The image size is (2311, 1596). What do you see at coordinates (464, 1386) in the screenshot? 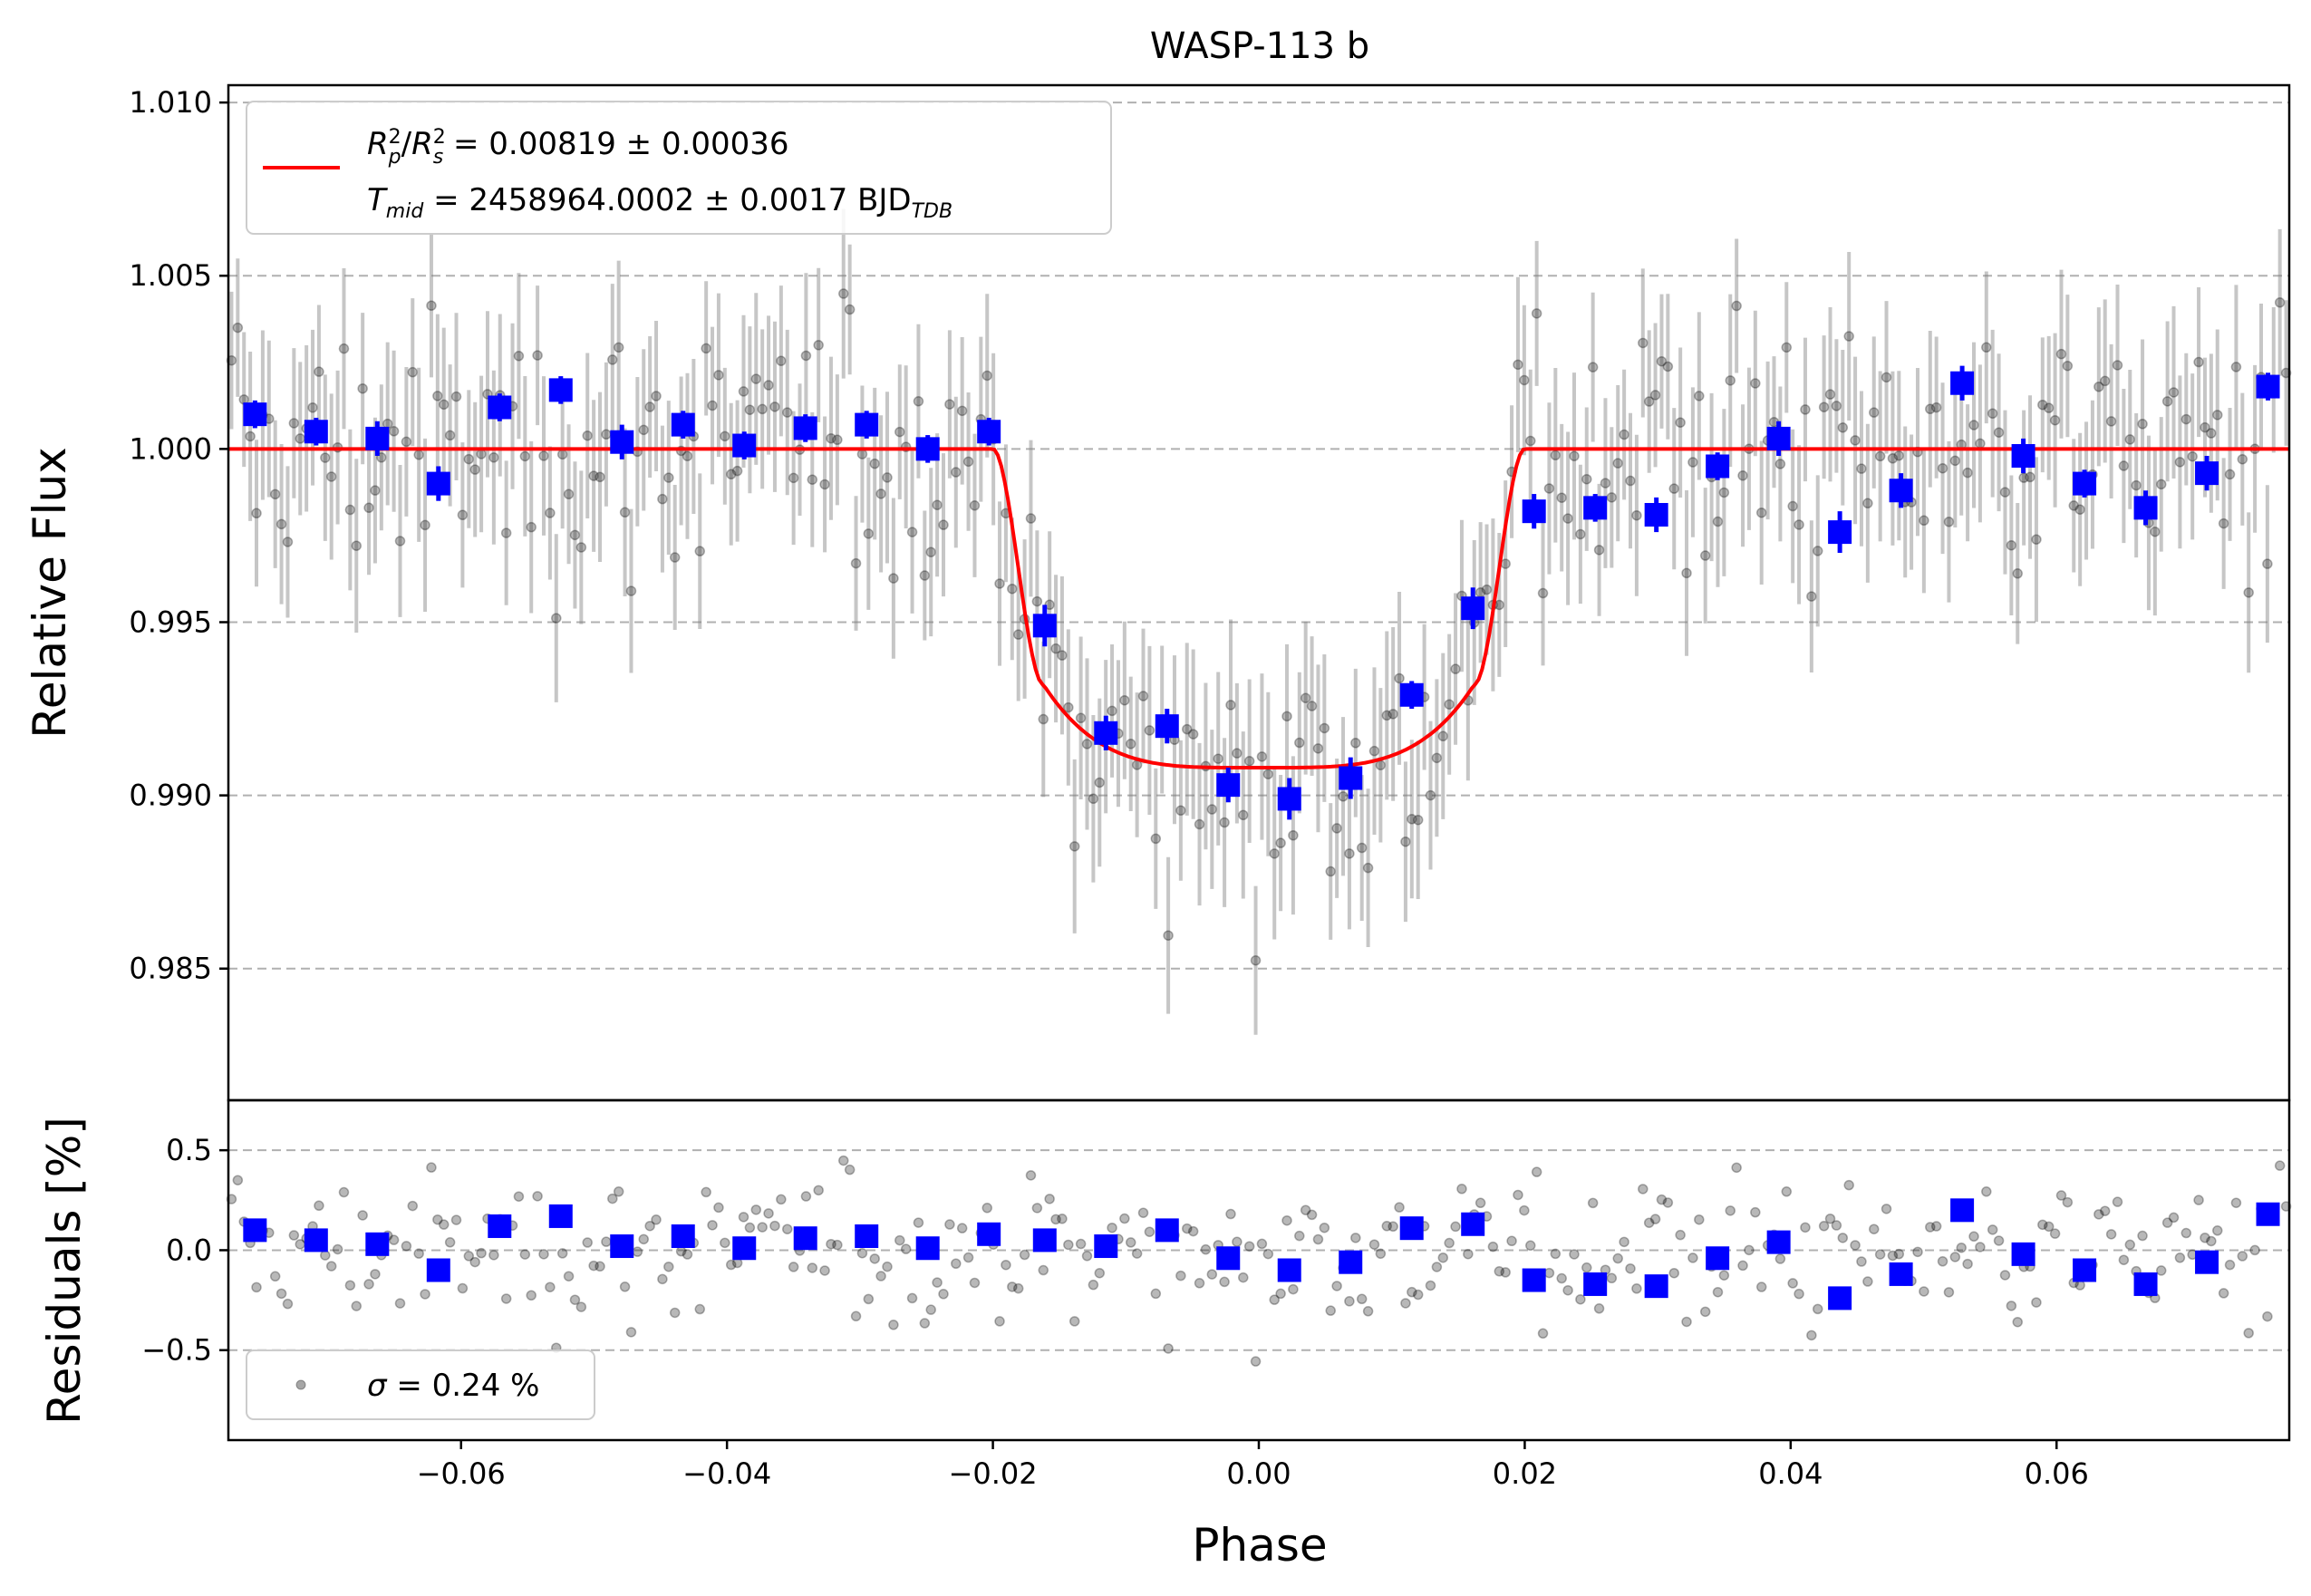
I see `legend-sigma-value: = 0.24 %` at bounding box center [464, 1386].